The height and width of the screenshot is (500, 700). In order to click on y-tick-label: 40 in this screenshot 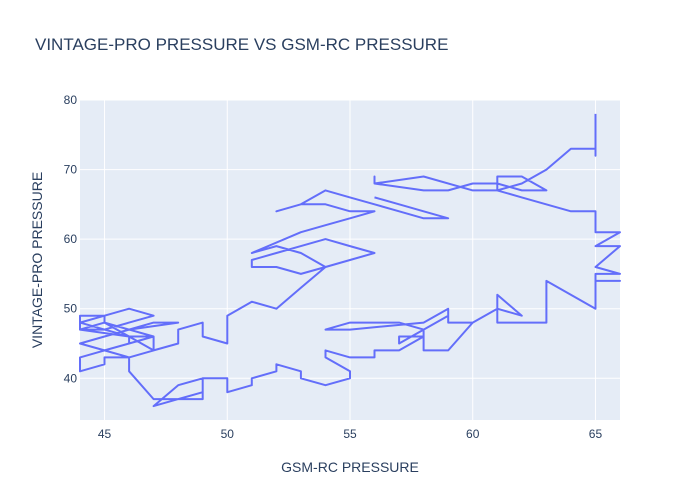, I will do `click(71, 378)`.